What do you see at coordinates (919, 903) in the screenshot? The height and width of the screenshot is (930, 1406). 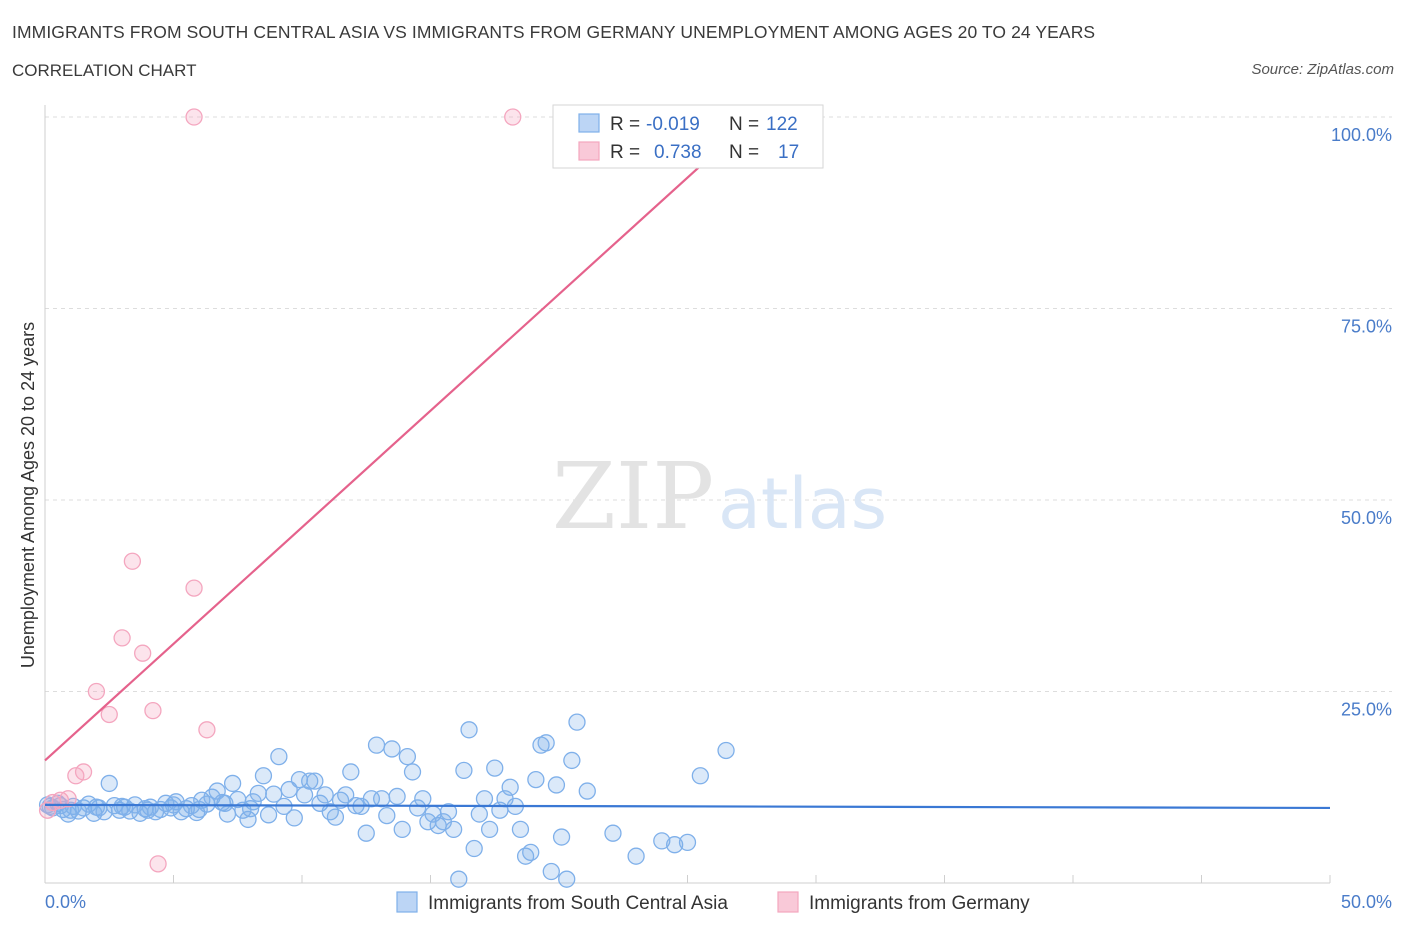 I see `legend-label-germany: Immigrants from Germany` at bounding box center [919, 903].